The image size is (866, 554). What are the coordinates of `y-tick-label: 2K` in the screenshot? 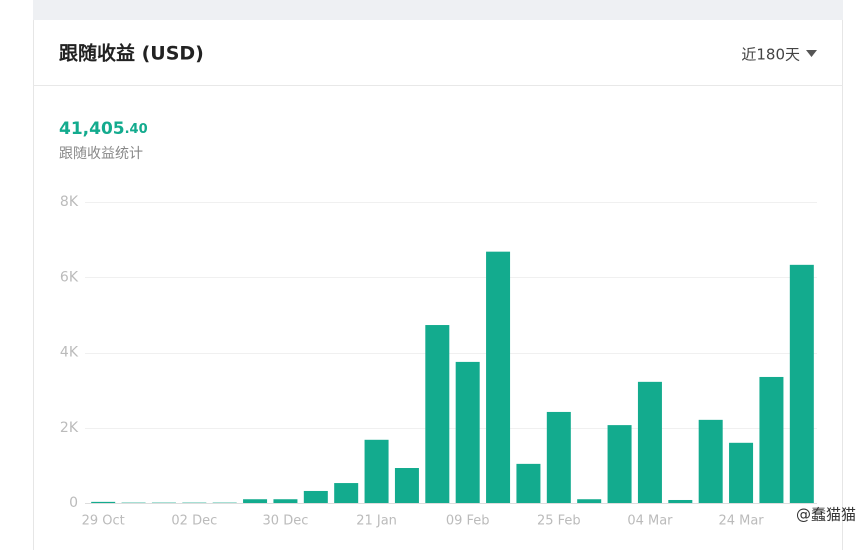 It's located at (69, 428).